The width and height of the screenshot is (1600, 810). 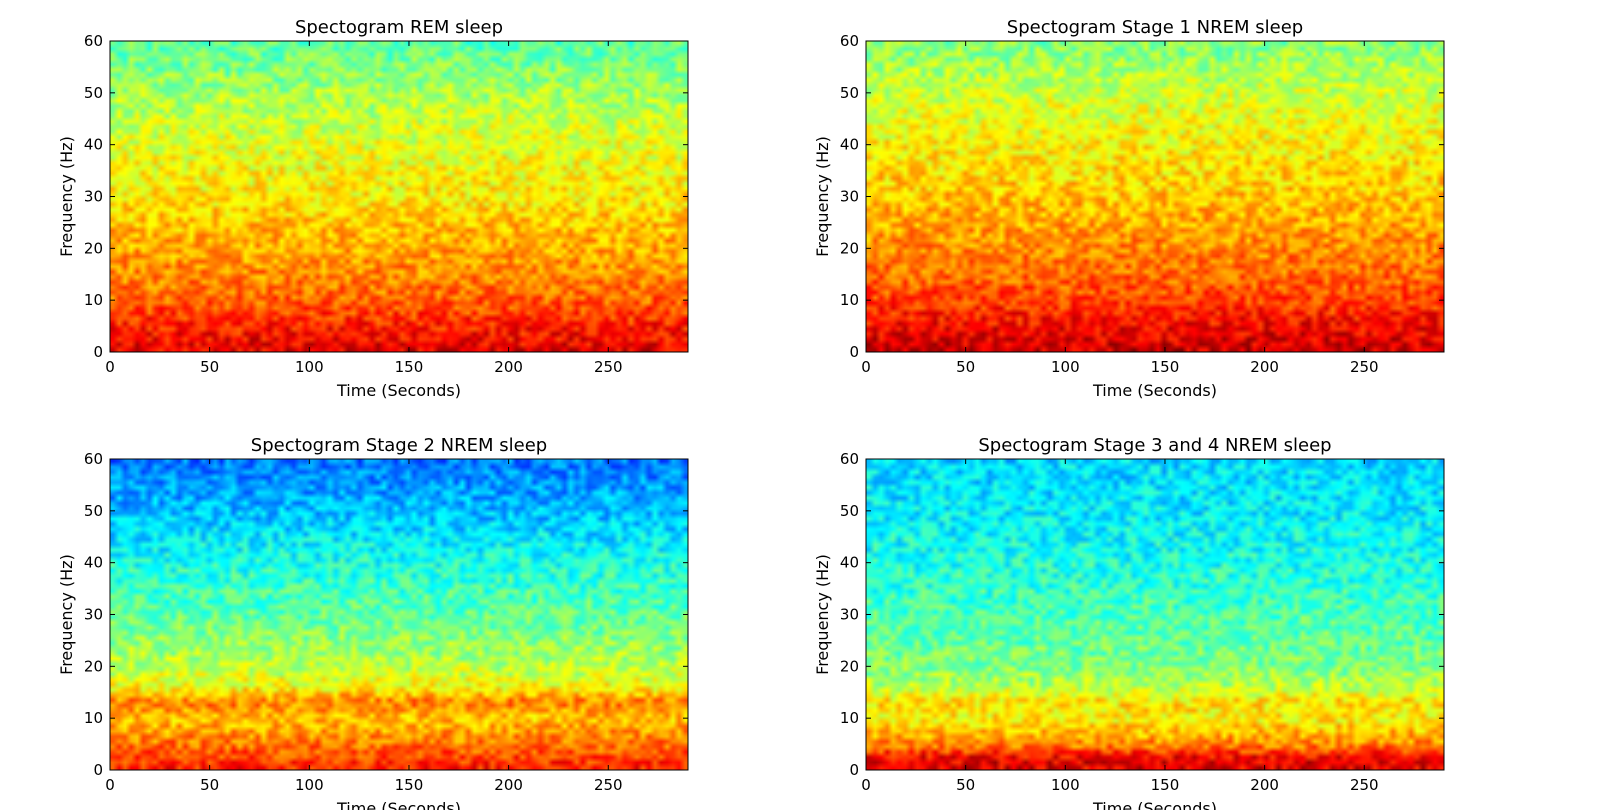 What do you see at coordinates (399, 27) in the screenshot?
I see `panel-title: Spectogram REM sleep` at bounding box center [399, 27].